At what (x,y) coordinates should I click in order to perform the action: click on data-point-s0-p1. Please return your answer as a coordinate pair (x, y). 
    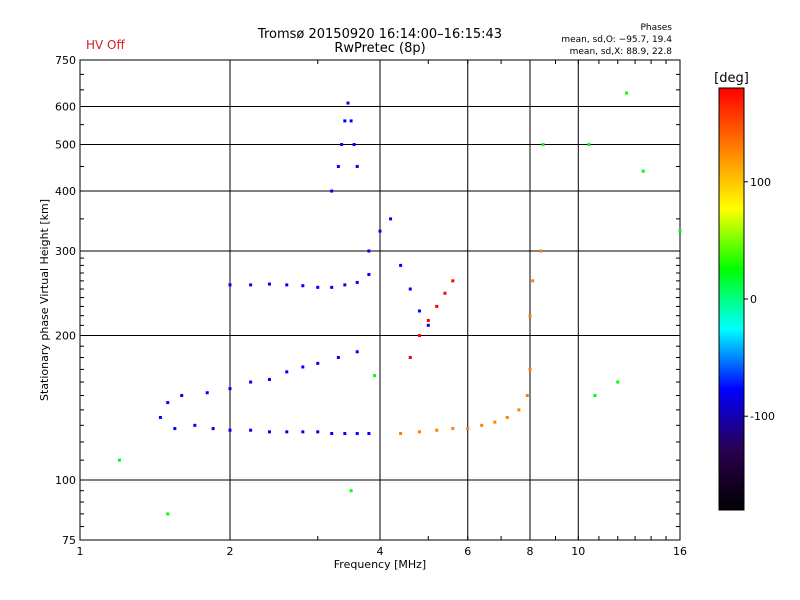
    Looking at the image, I should click on (175, 429).